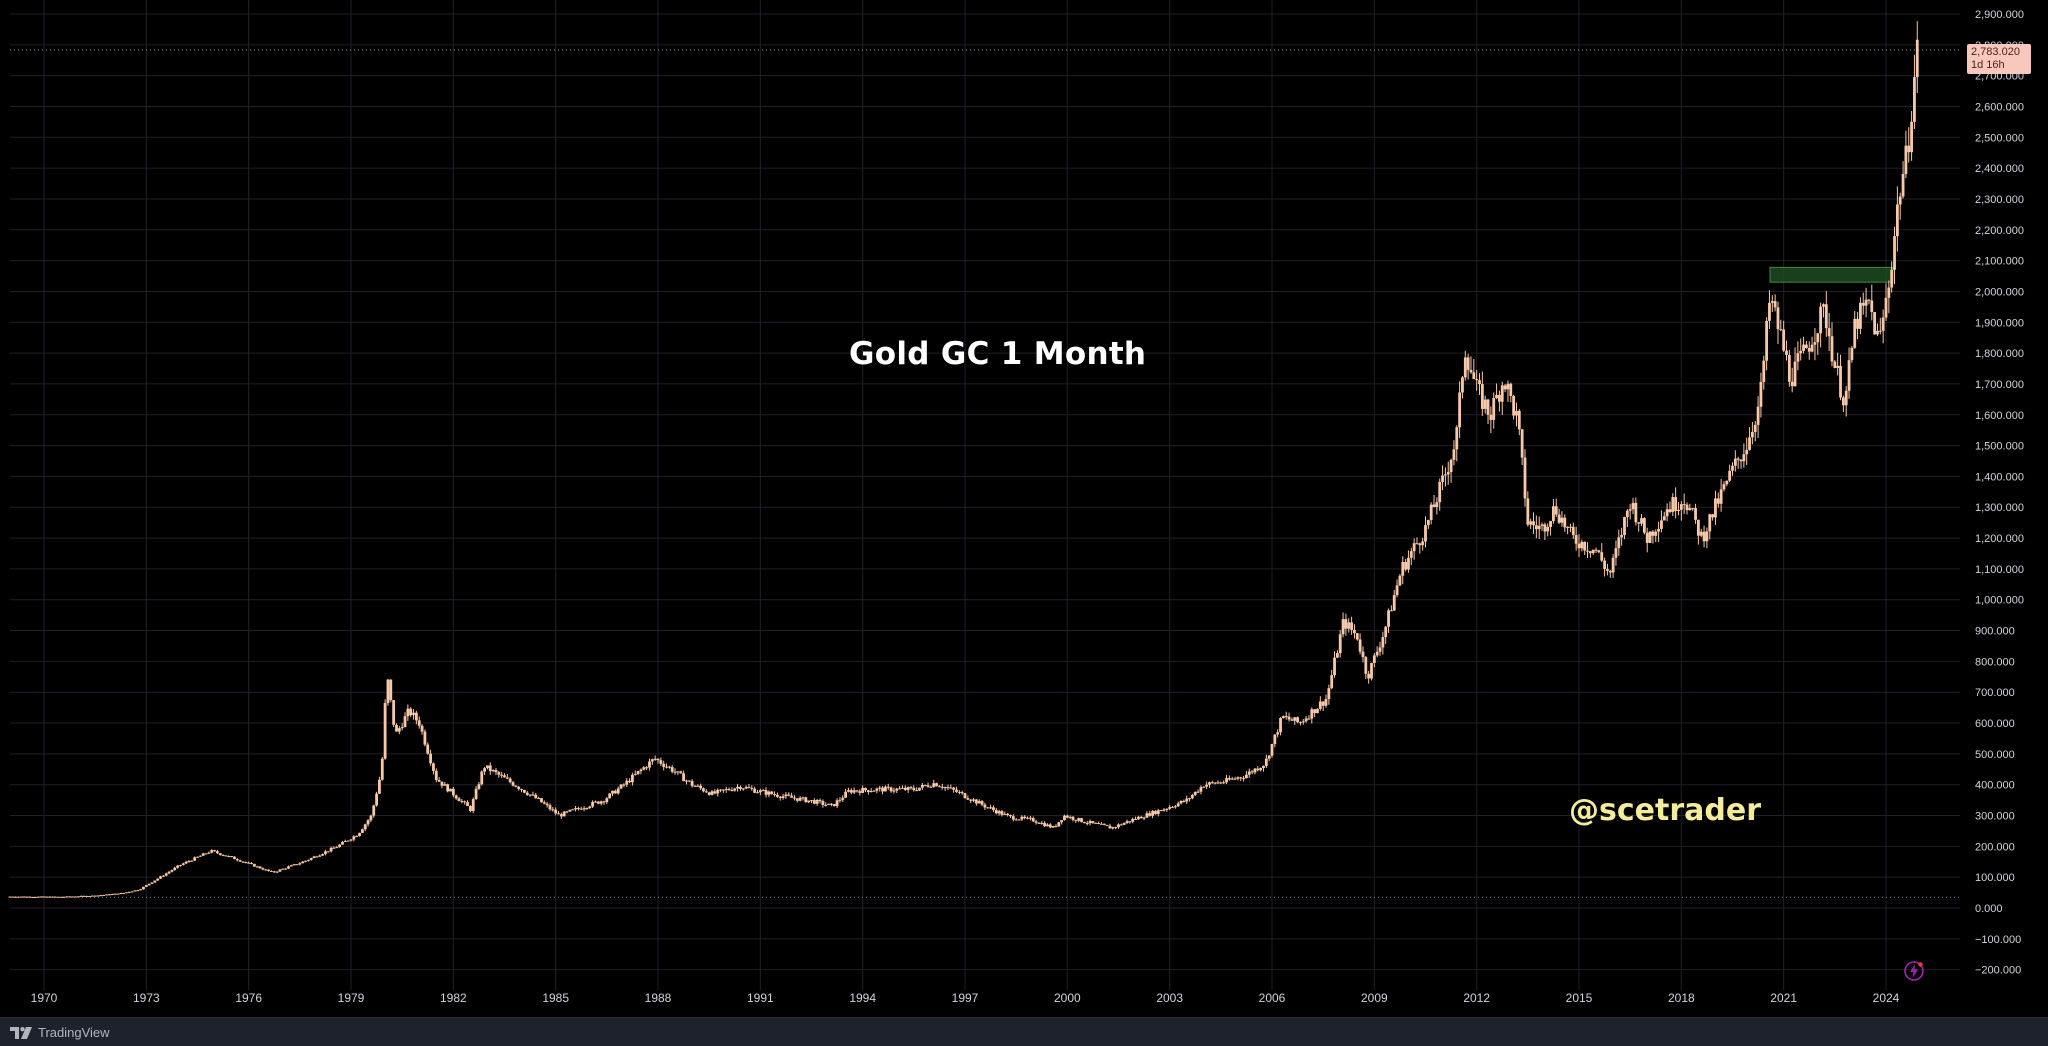  Describe the element at coordinates (998, 354) in the screenshot. I see `chart-title: Gold GC 1 Month` at that location.